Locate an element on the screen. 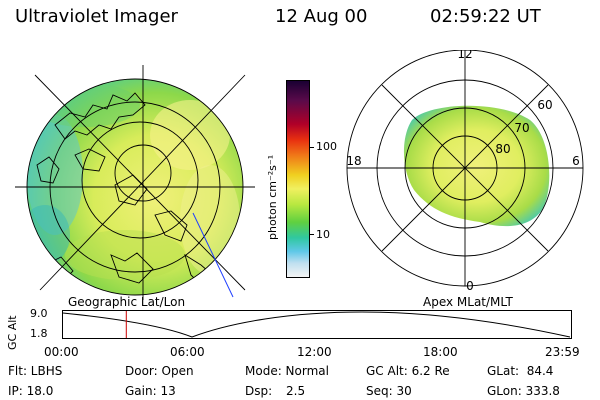 The image size is (600, 400). info-gain: Gain: 13 is located at coordinates (150, 391).